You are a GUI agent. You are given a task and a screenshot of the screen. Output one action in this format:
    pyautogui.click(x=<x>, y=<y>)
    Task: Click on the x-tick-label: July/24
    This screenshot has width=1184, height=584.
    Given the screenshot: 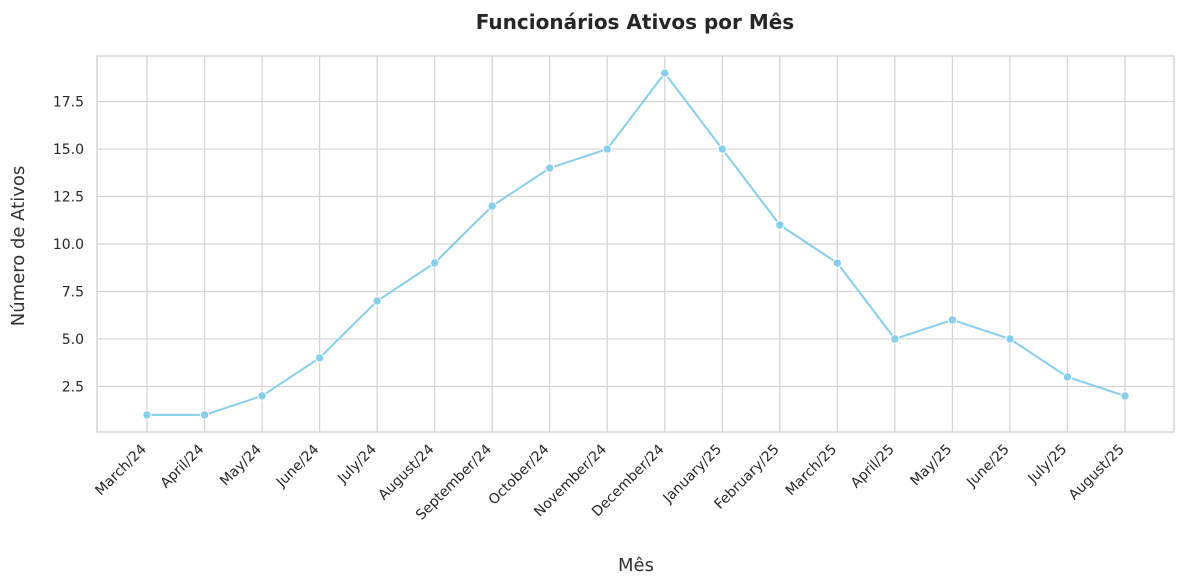 What is the action you would take?
    pyautogui.click(x=357, y=464)
    